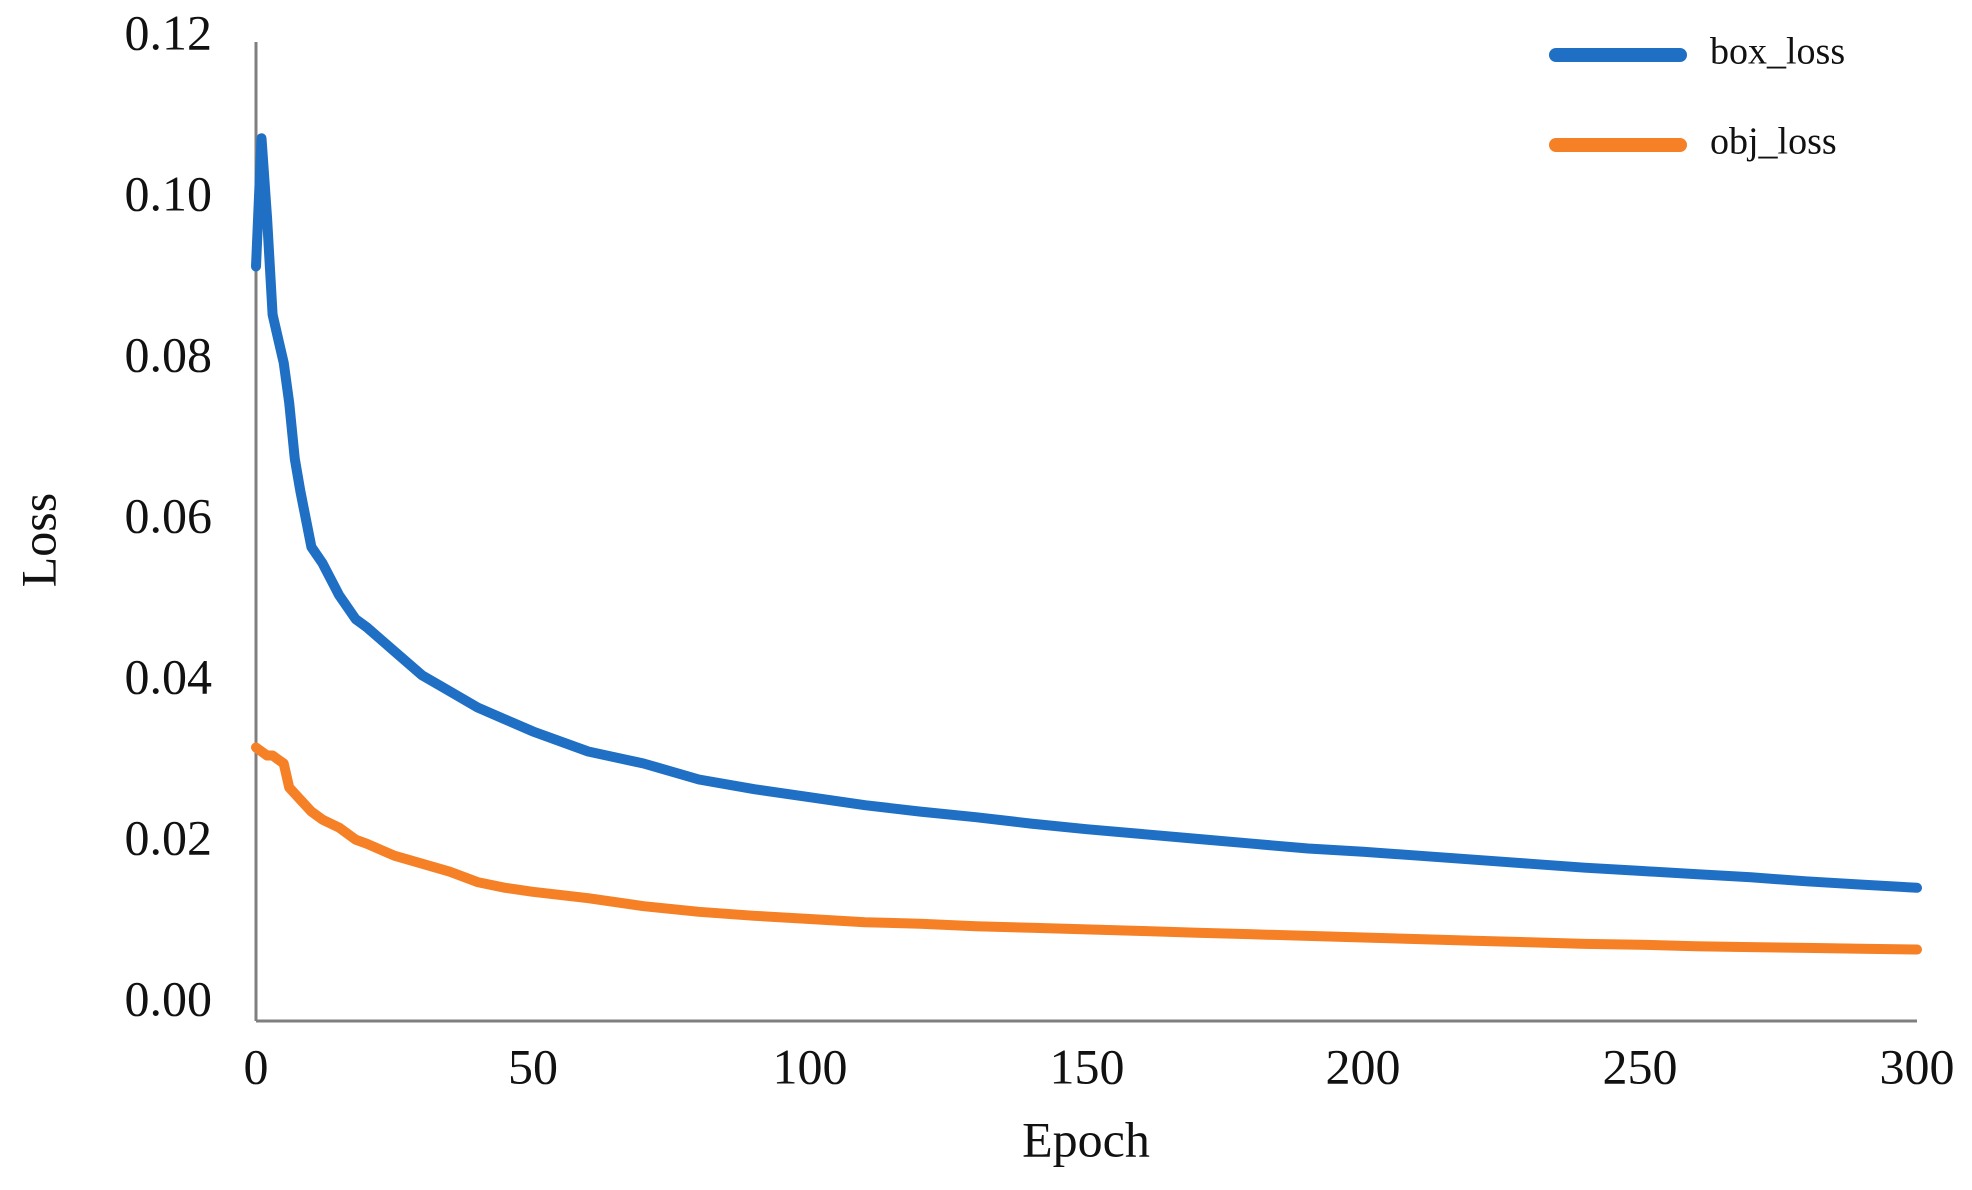 Image resolution: width=1972 pixels, height=1190 pixels. What do you see at coordinates (169, 998) in the screenshot?
I see `y-tick-label: 0.00` at bounding box center [169, 998].